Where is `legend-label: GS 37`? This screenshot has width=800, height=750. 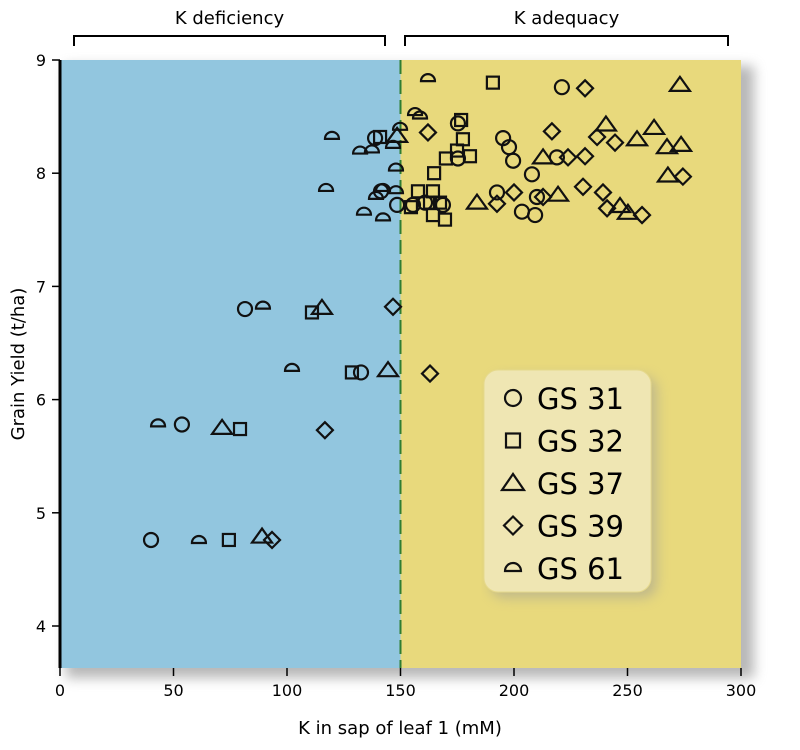 legend-label: GS 37 is located at coordinates (580, 484).